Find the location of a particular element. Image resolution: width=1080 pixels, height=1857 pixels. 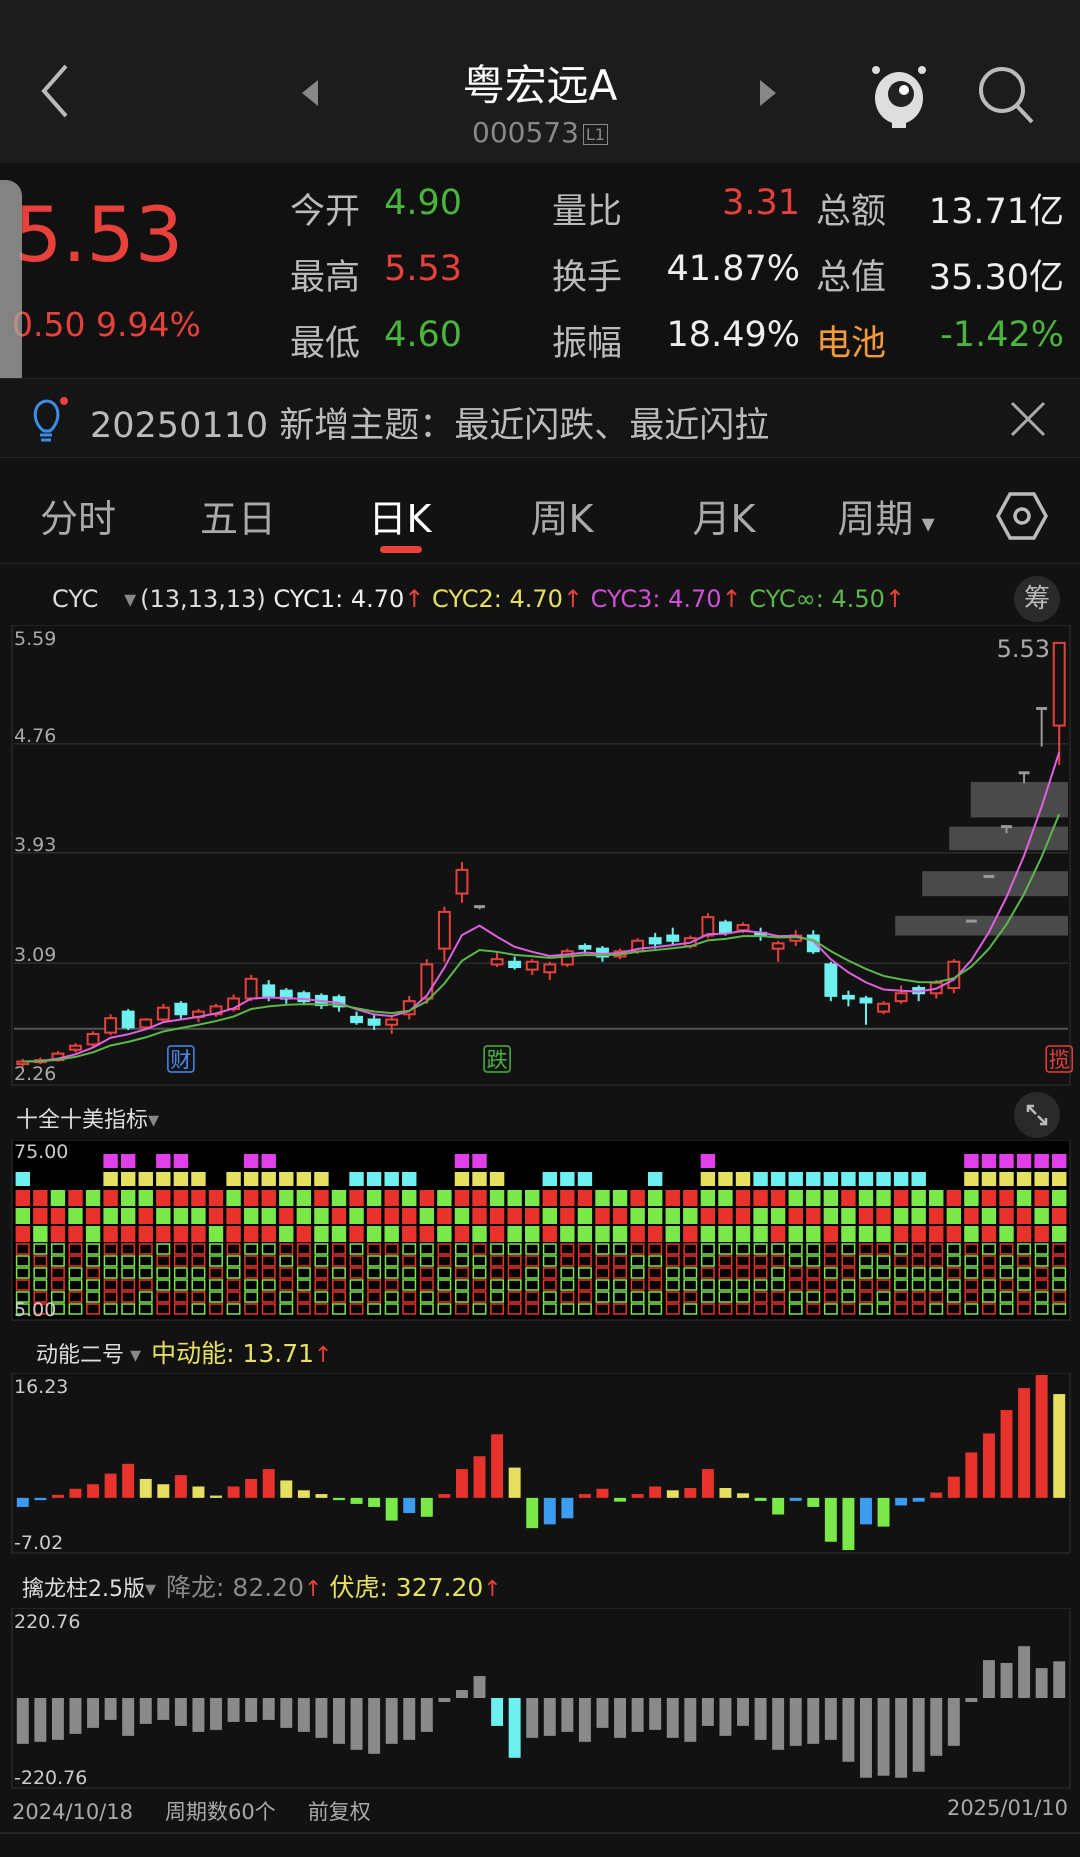

tab-3: 周K is located at coordinates (562, 515).